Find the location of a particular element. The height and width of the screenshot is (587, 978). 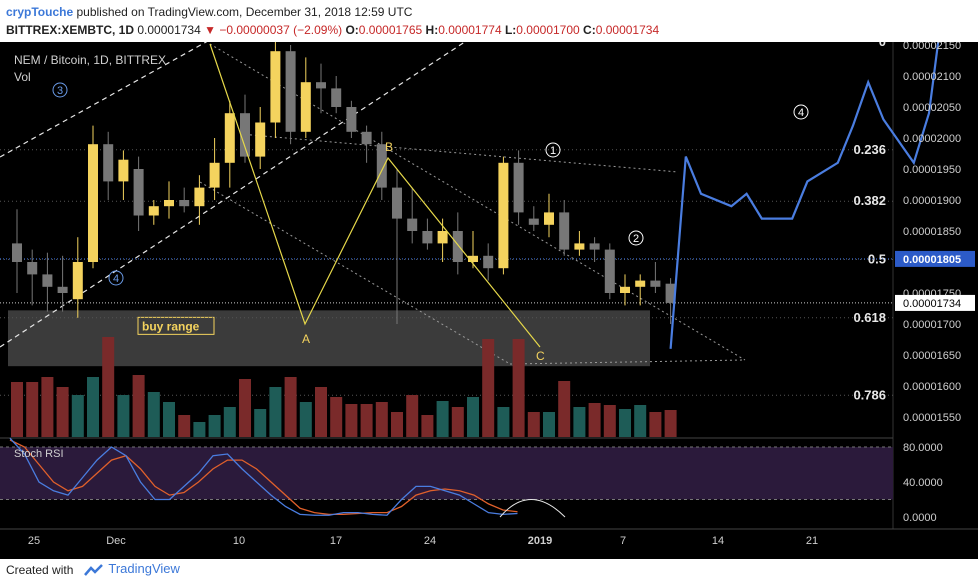

author-link: crypTouche is located at coordinates (40, 12).